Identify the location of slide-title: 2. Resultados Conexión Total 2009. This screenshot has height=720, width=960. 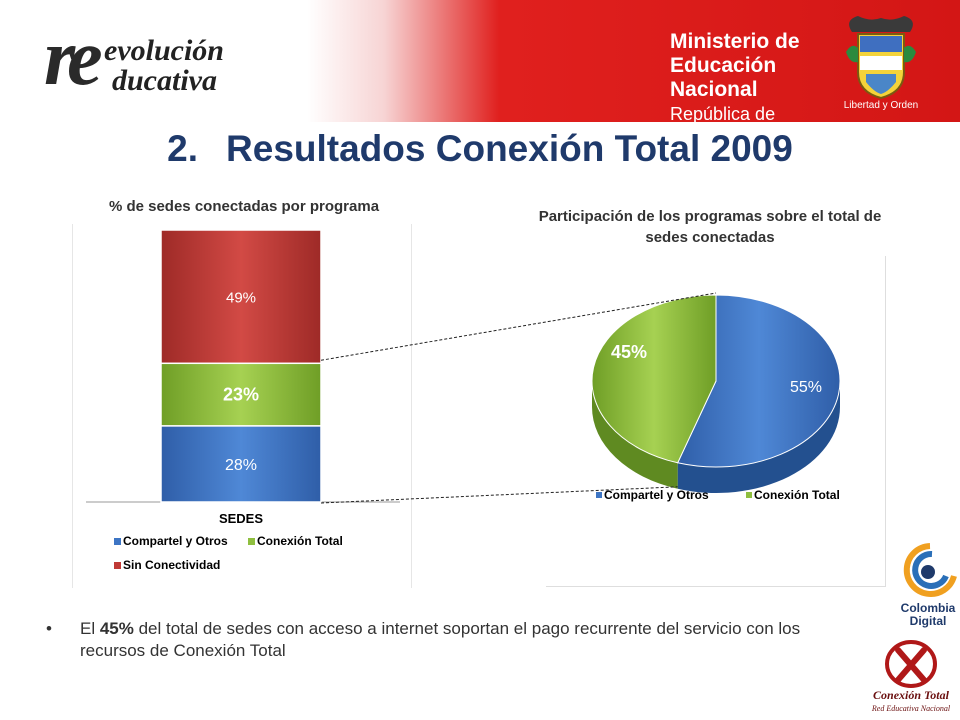
(480, 149).